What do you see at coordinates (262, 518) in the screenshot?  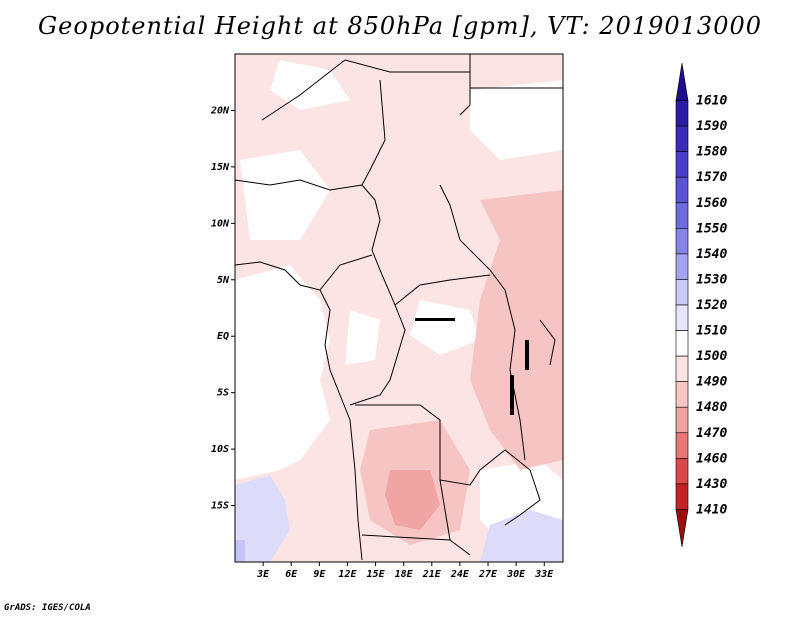 I see `blue-region-southwest` at bounding box center [262, 518].